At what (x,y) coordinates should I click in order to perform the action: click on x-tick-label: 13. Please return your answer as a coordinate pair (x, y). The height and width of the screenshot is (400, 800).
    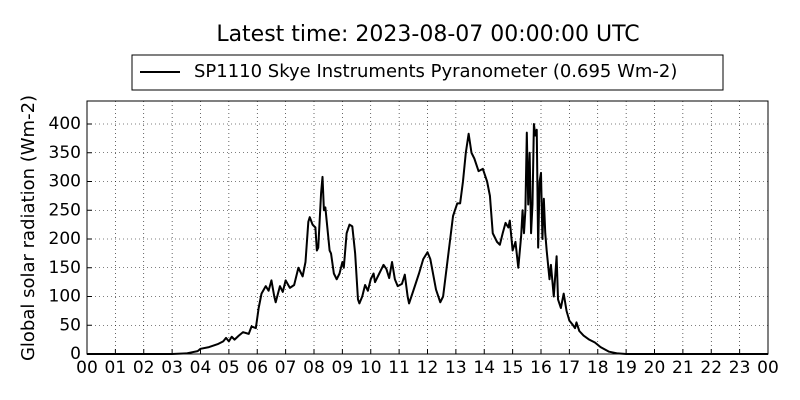
    Looking at the image, I should click on (456, 368).